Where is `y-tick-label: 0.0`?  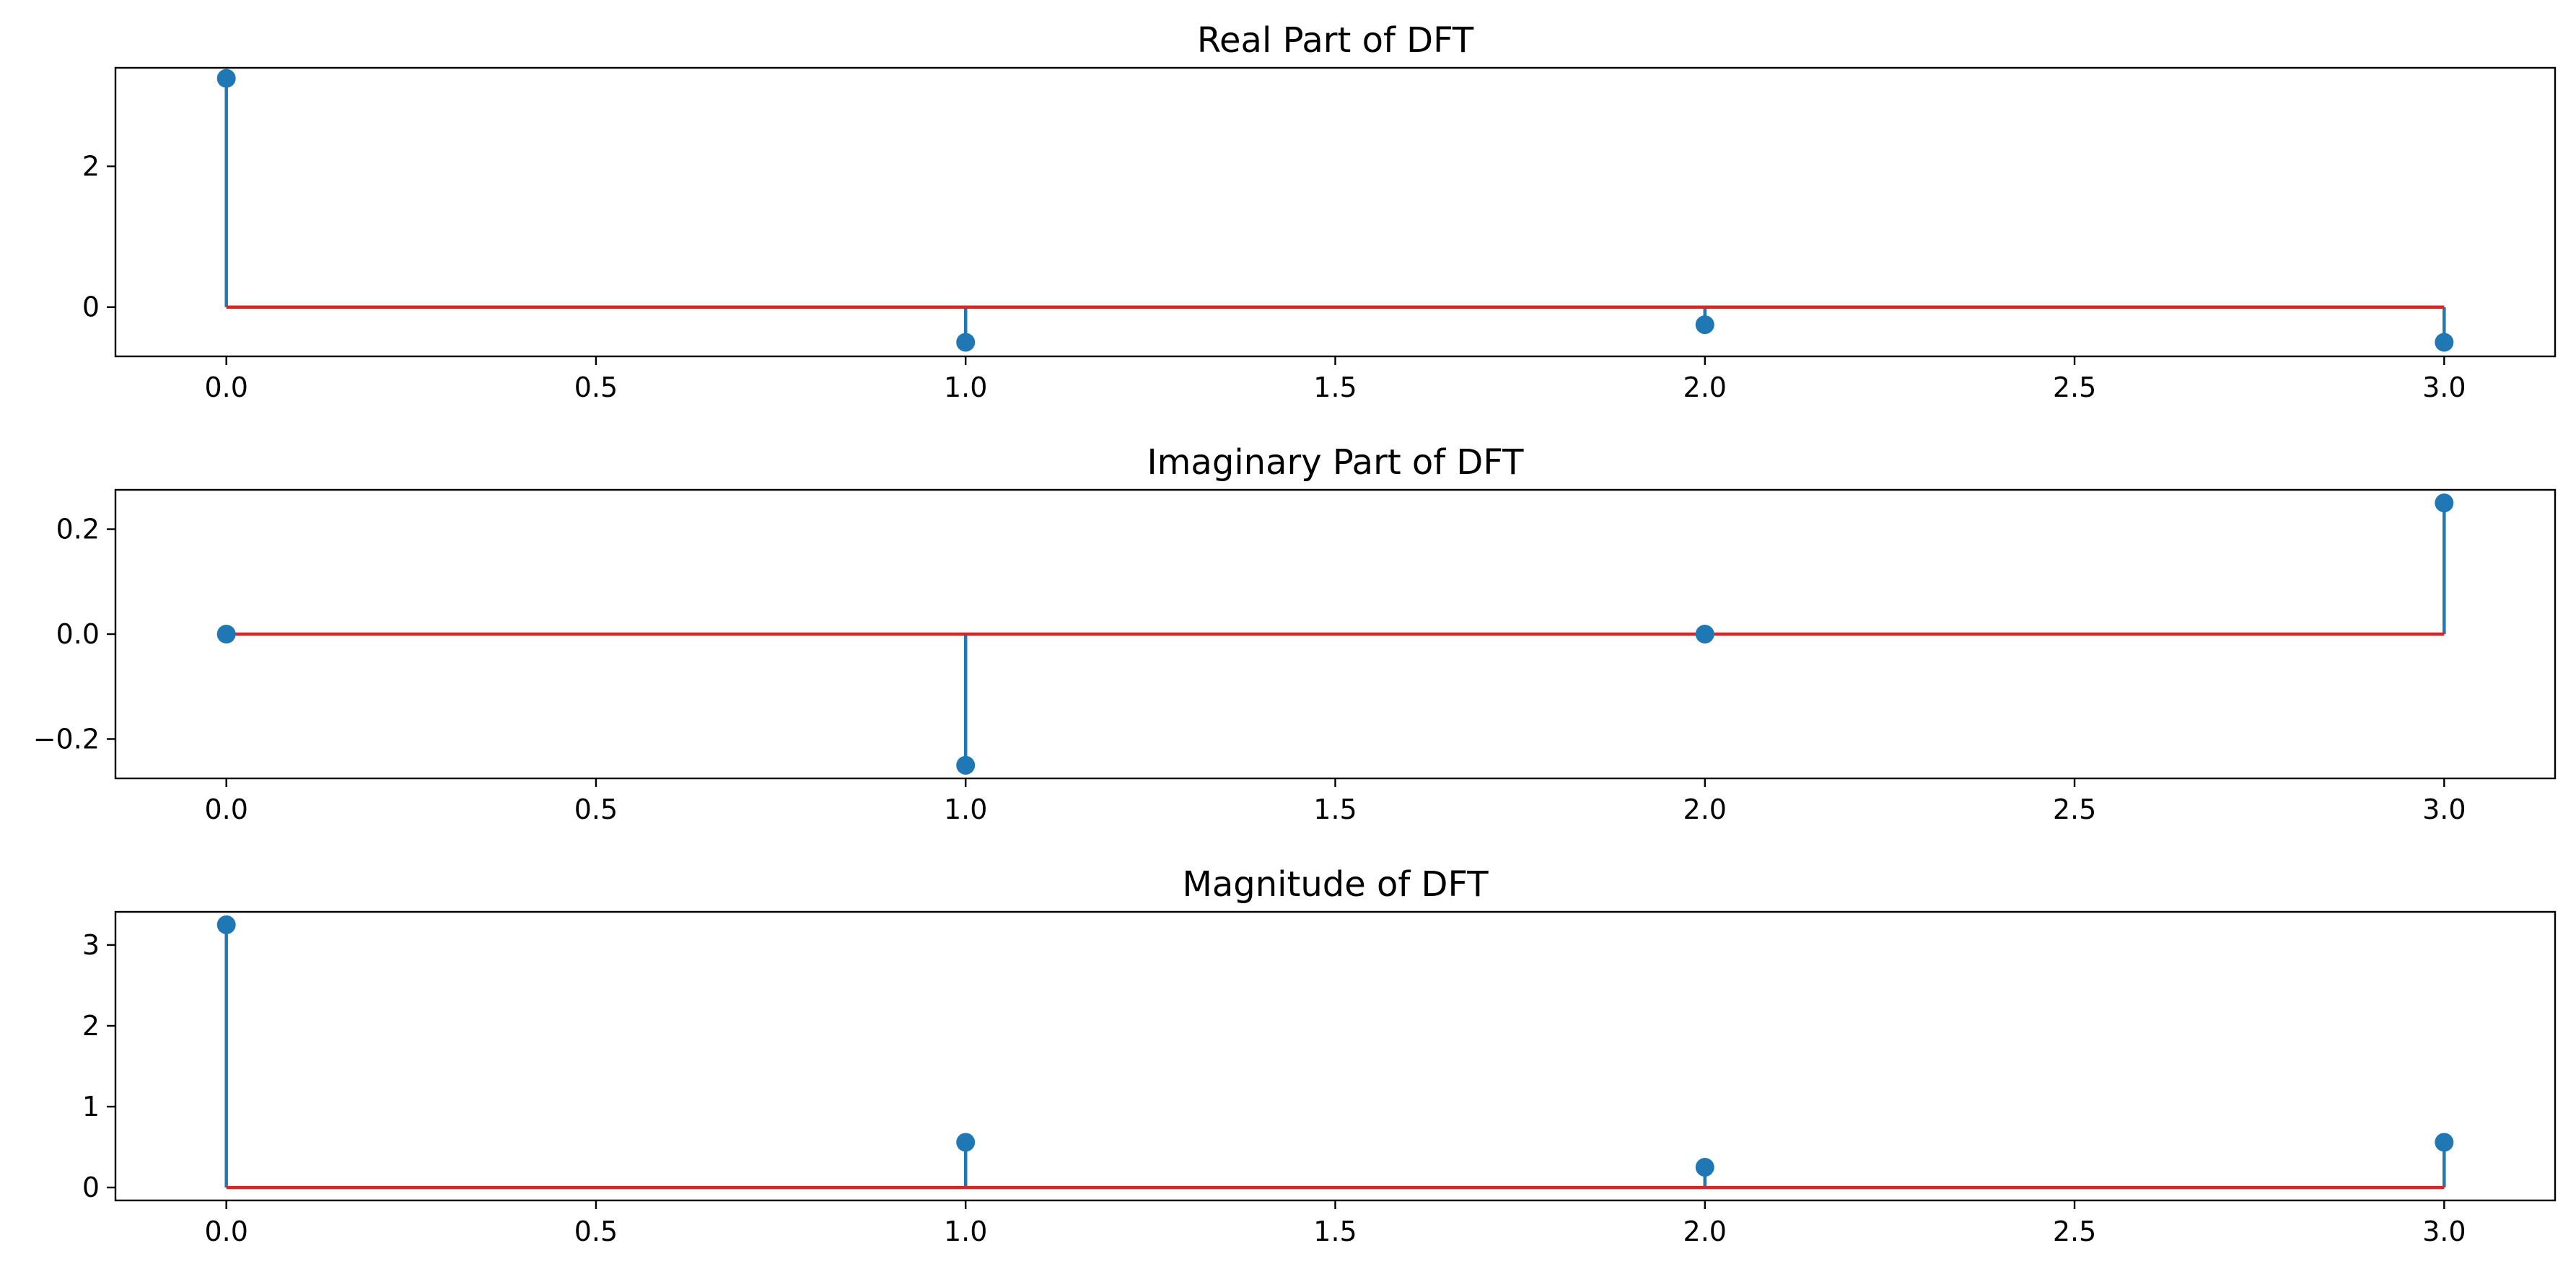
y-tick-label: 0.0 is located at coordinates (78, 634).